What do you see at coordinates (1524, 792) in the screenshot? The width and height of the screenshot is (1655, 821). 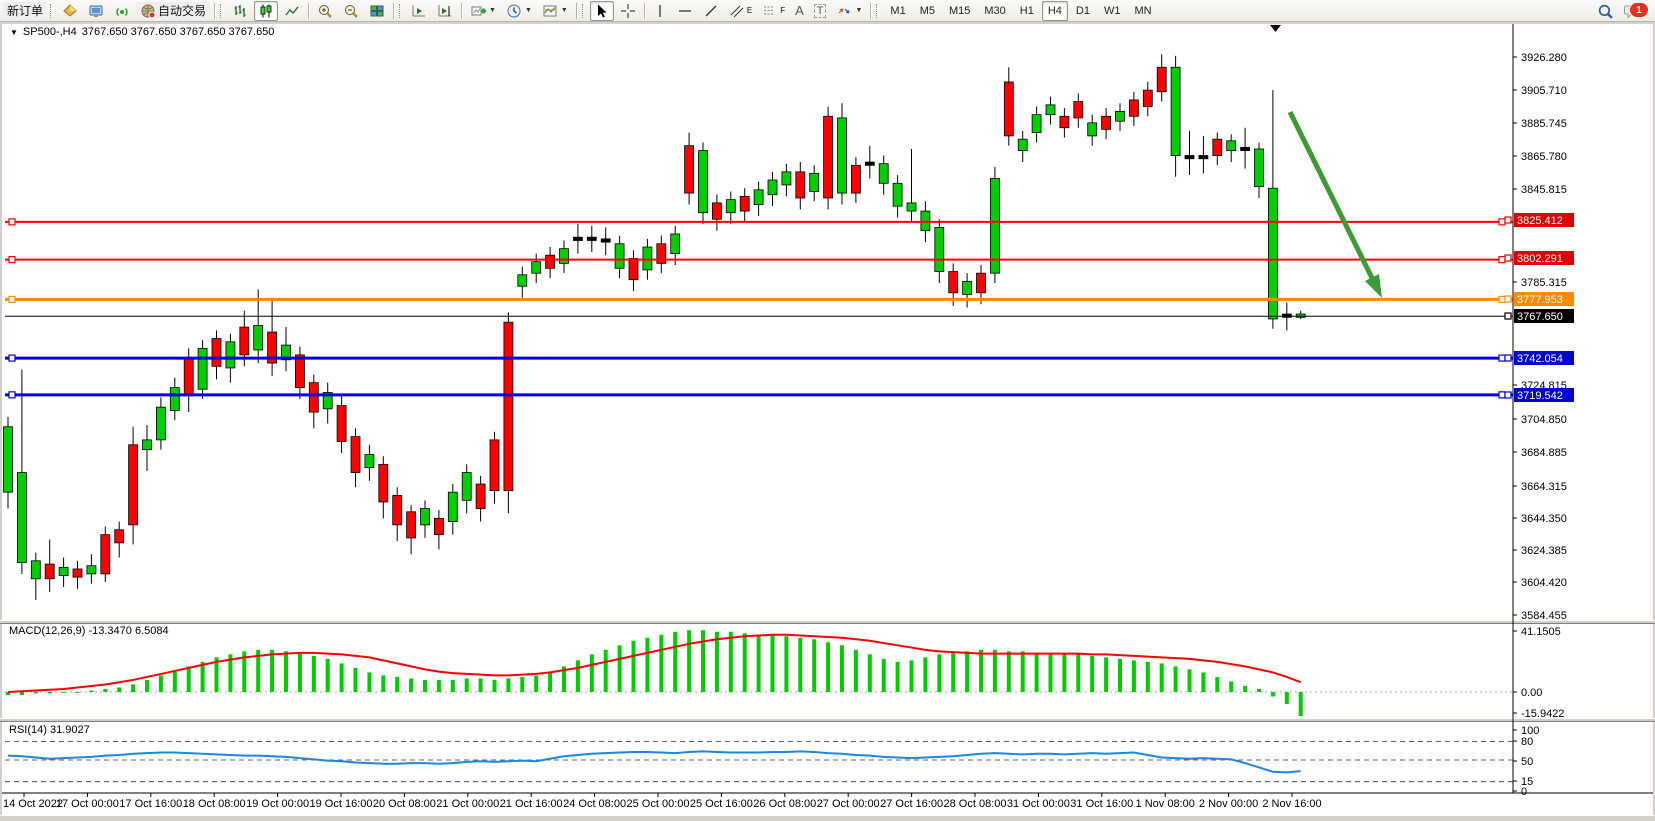 I see `svg-text: 0` at bounding box center [1524, 792].